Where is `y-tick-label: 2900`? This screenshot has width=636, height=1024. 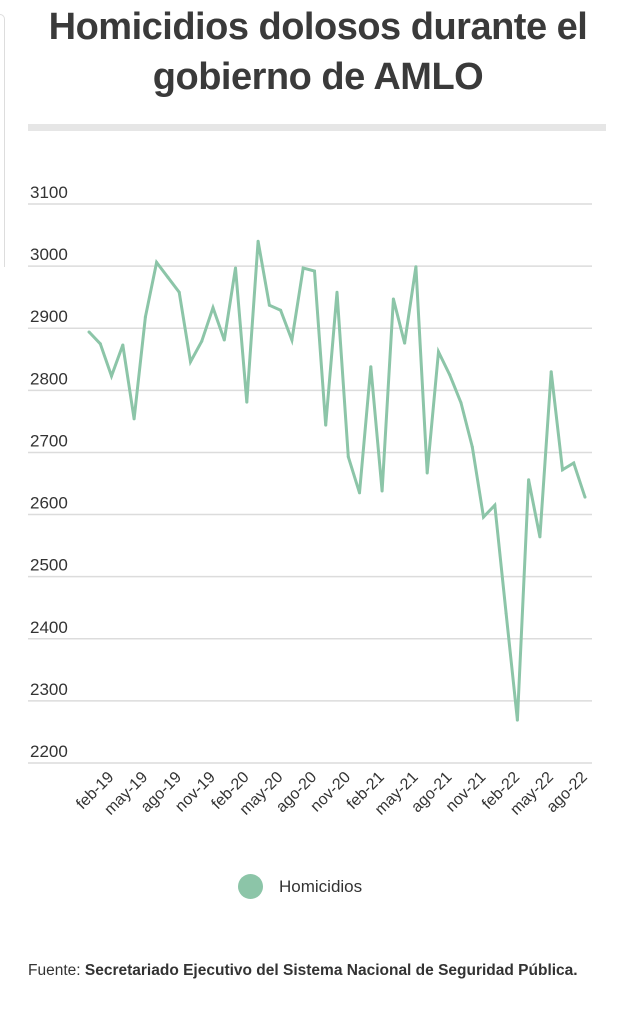
y-tick-label: 2900 is located at coordinates (49, 316).